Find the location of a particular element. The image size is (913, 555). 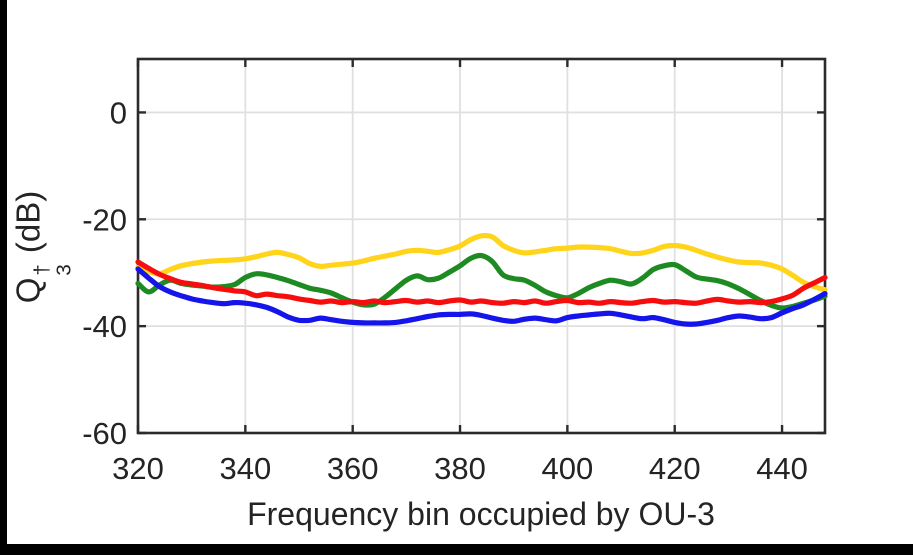

y-tick-label--20: -20 is located at coordinates (104, 219).